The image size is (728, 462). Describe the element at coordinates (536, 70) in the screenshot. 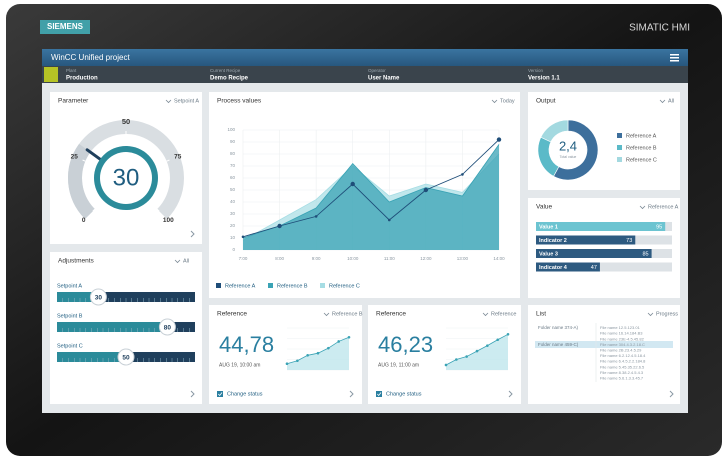

I see `field-label: Version` at that location.